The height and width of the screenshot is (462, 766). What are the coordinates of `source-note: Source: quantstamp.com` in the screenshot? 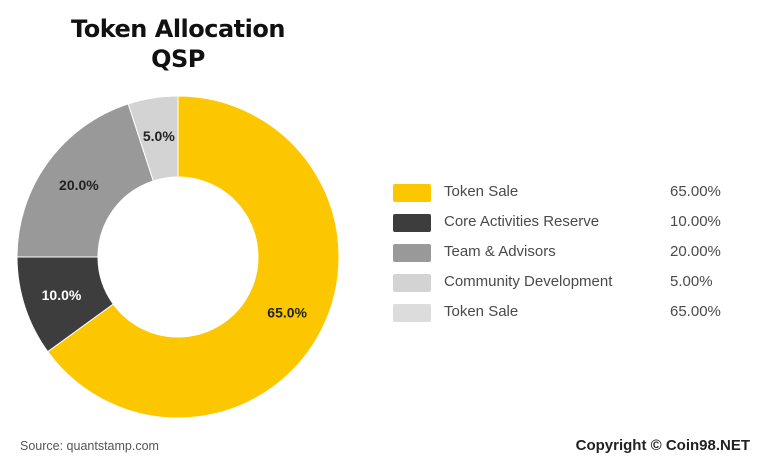 It's located at (89, 446).